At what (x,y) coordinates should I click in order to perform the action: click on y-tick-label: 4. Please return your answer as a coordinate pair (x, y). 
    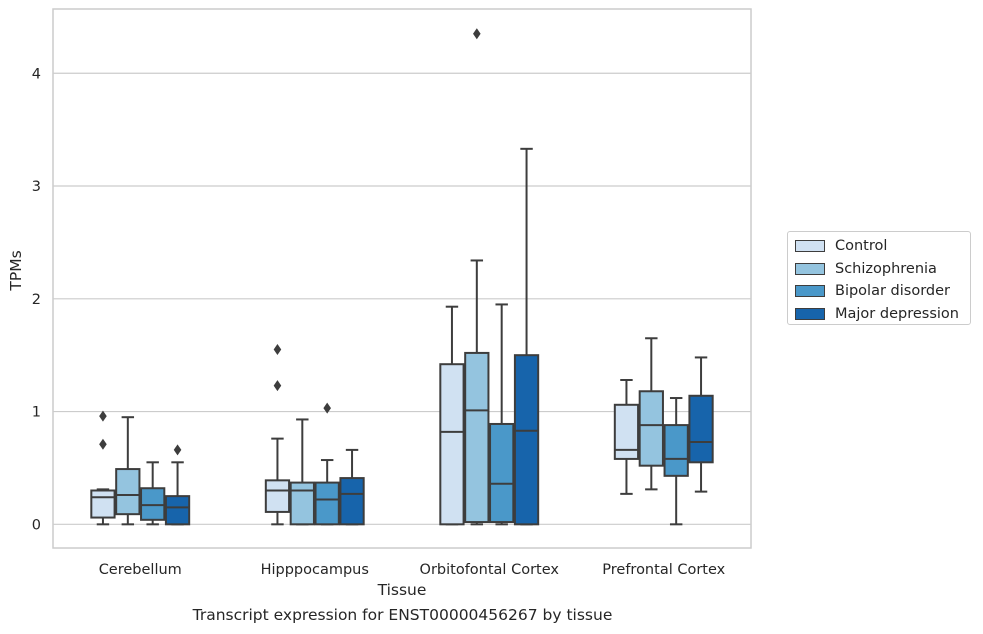
    Looking at the image, I should click on (36, 74).